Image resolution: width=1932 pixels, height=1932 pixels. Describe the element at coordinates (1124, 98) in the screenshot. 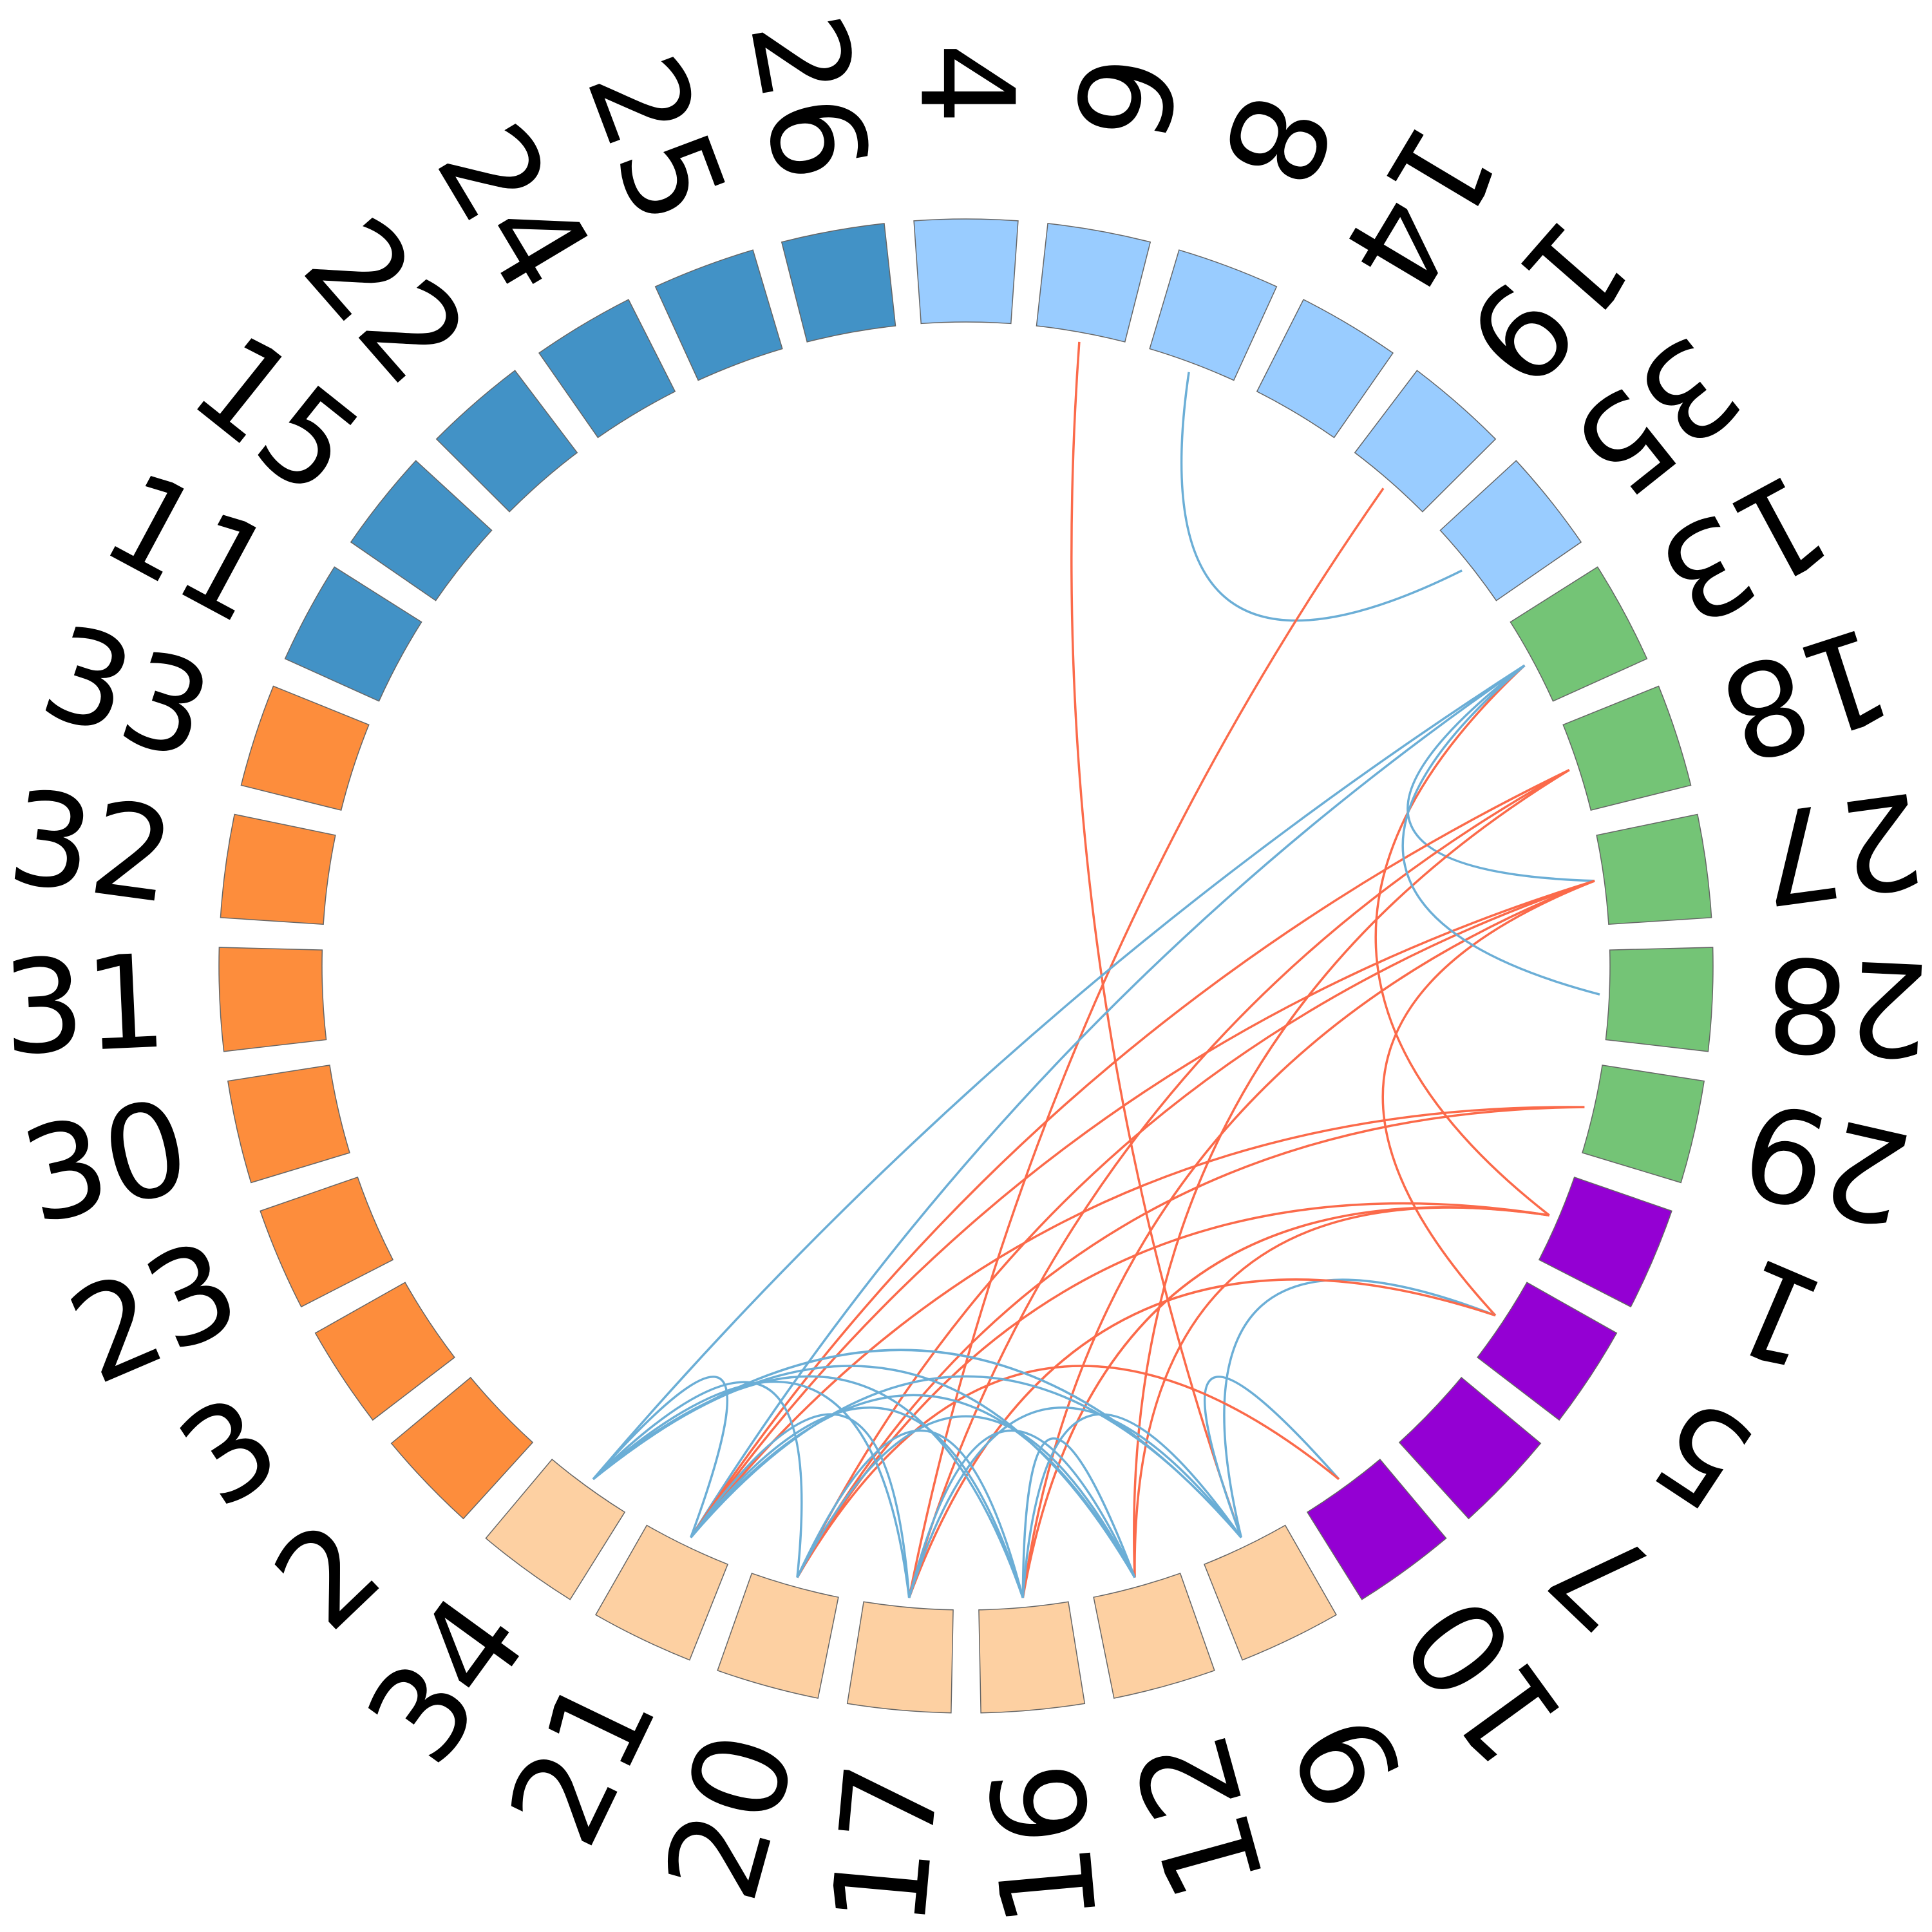

I see `node-label-6: 6` at that location.